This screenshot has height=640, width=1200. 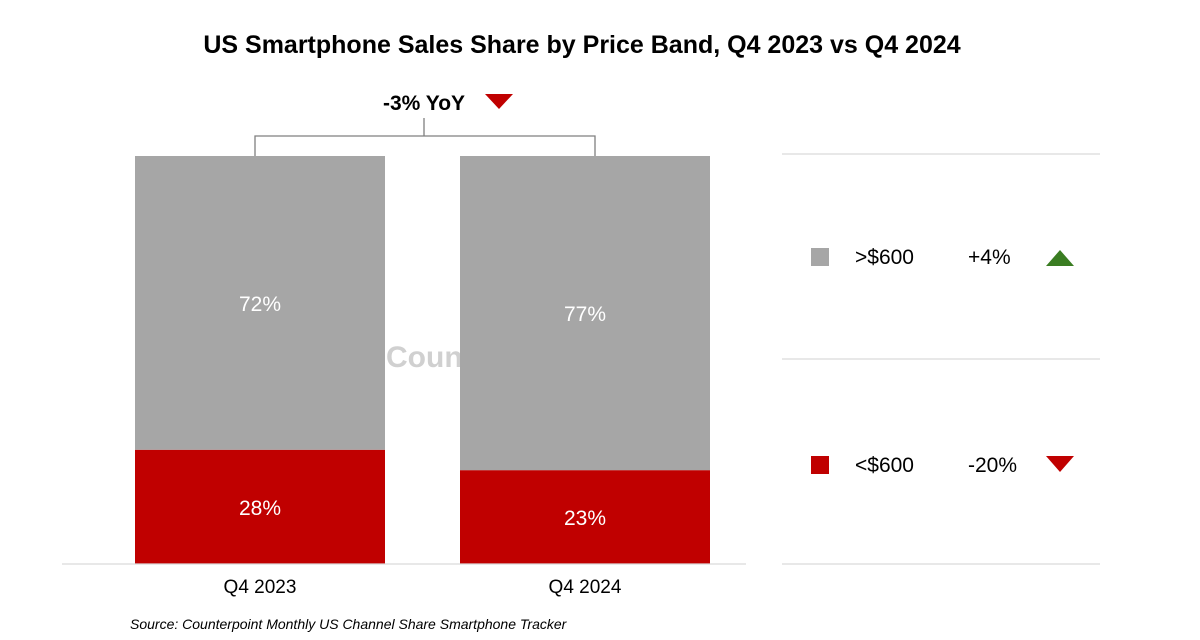 I want to click on x-tick-label: Q4 2024, so click(x=585, y=587).